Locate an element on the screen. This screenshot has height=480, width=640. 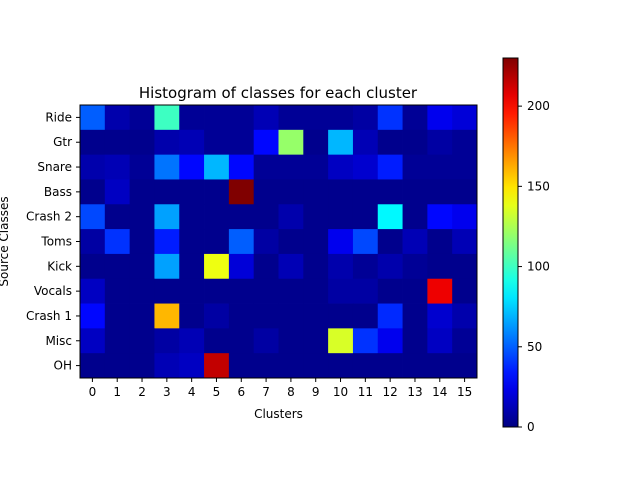
colorbar-tick-label: 200 is located at coordinates (538, 106).